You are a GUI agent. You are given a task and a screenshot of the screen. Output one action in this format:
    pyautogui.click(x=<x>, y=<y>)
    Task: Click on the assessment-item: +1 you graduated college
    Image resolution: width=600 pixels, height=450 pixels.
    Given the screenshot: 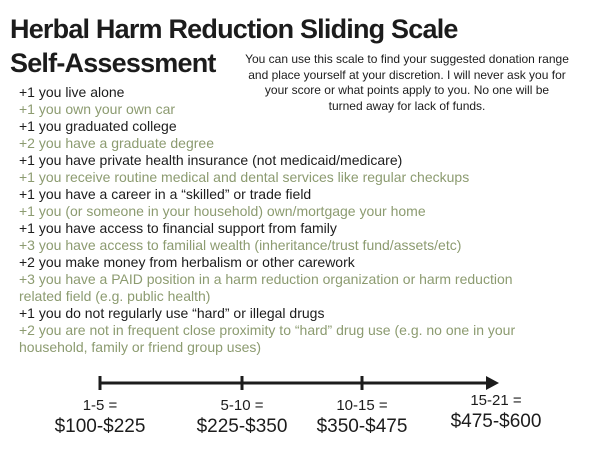 What is the action you would take?
    pyautogui.click(x=98, y=126)
    